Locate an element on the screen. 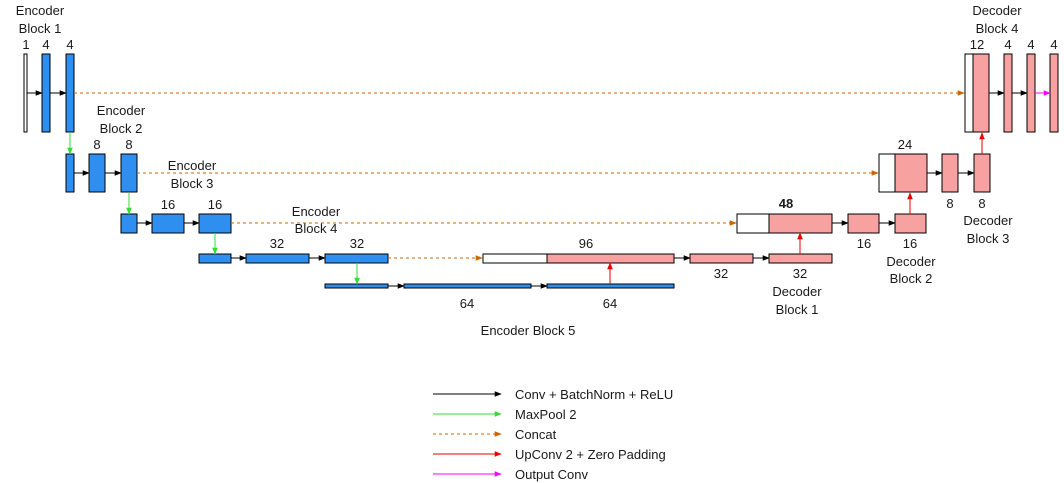  channel-label: 12 is located at coordinates (977, 44).